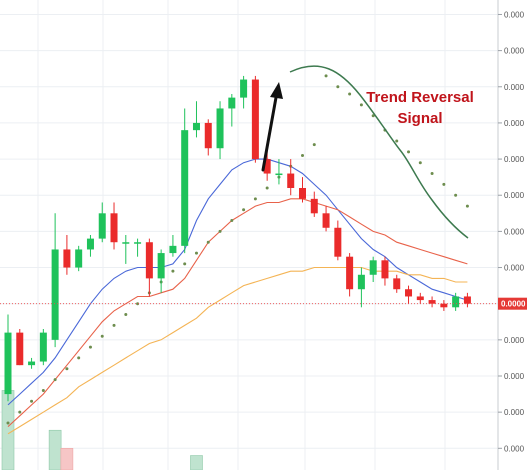  What do you see at coordinates (514, 412) in the screenshot?
I see `price-tick-label-11: 0.000` at bounding box center [514, 412].